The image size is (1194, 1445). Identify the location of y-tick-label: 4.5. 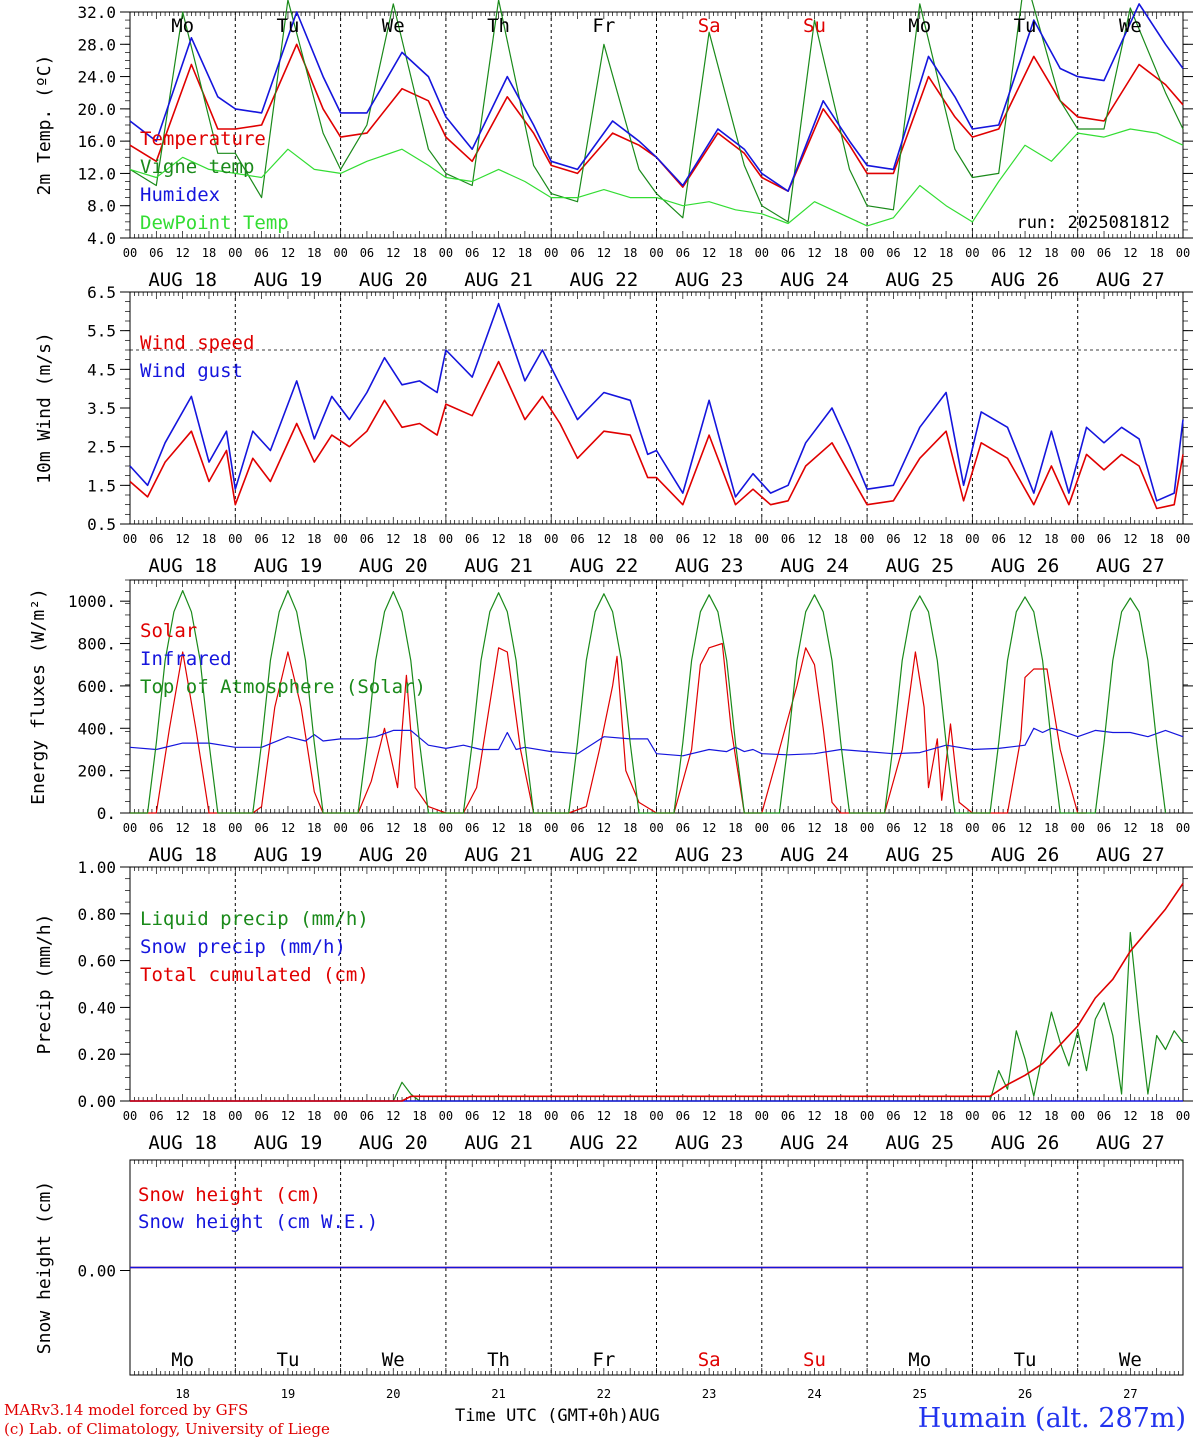
(101, 369).